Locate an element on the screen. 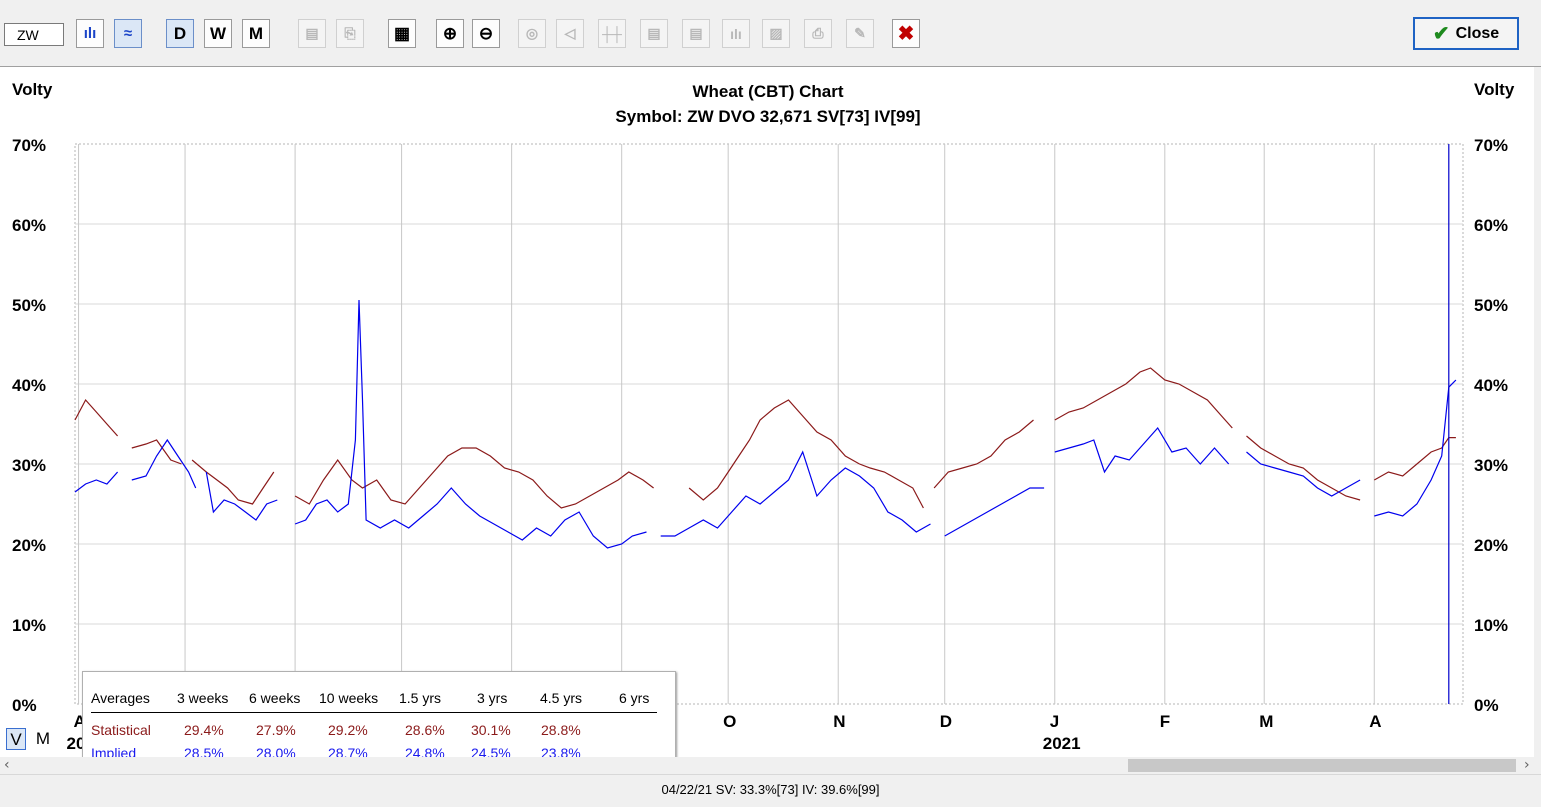 This screenshot has width=1541, height=807. x-tick-label: M is located at coordinates (1266, 721).